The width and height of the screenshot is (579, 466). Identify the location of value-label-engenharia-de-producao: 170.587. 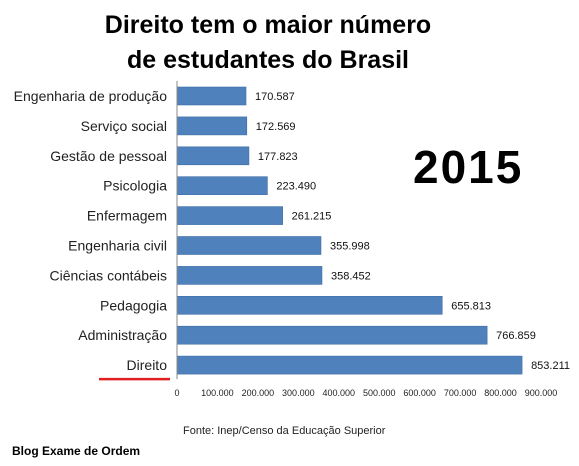
(275, 97).